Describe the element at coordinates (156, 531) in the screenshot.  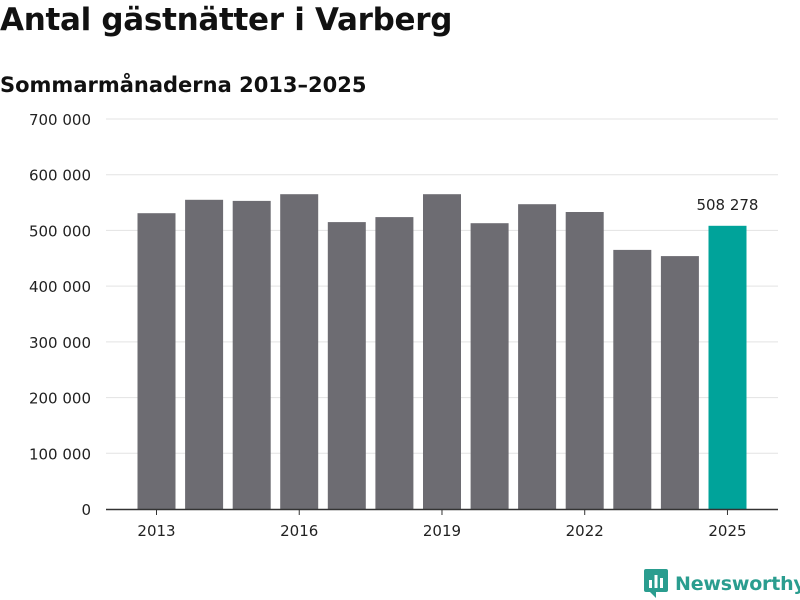
I see `x-tick-label: 2013` at that location.